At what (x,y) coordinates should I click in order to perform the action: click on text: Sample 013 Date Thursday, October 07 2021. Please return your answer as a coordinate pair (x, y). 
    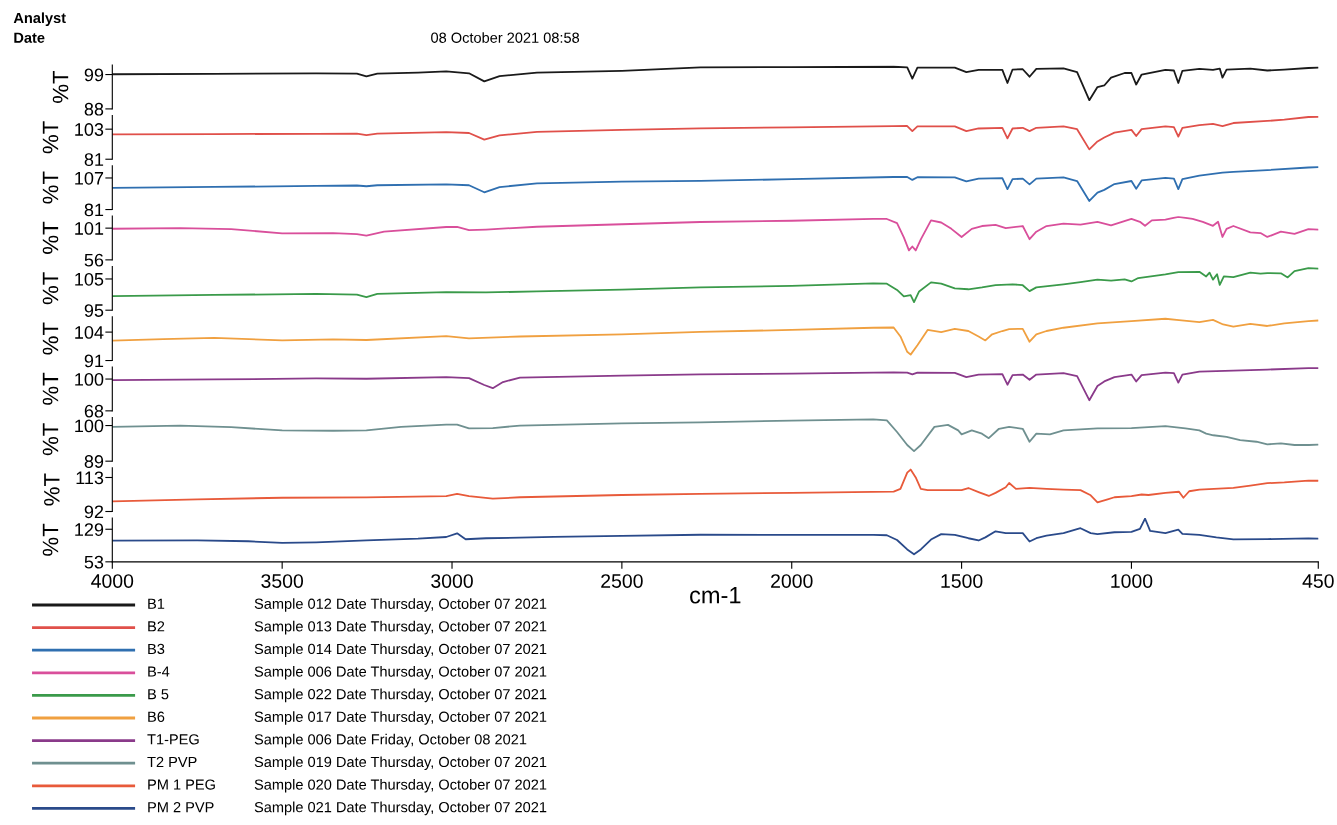
    Looking at the image, I should click on (400, 627).